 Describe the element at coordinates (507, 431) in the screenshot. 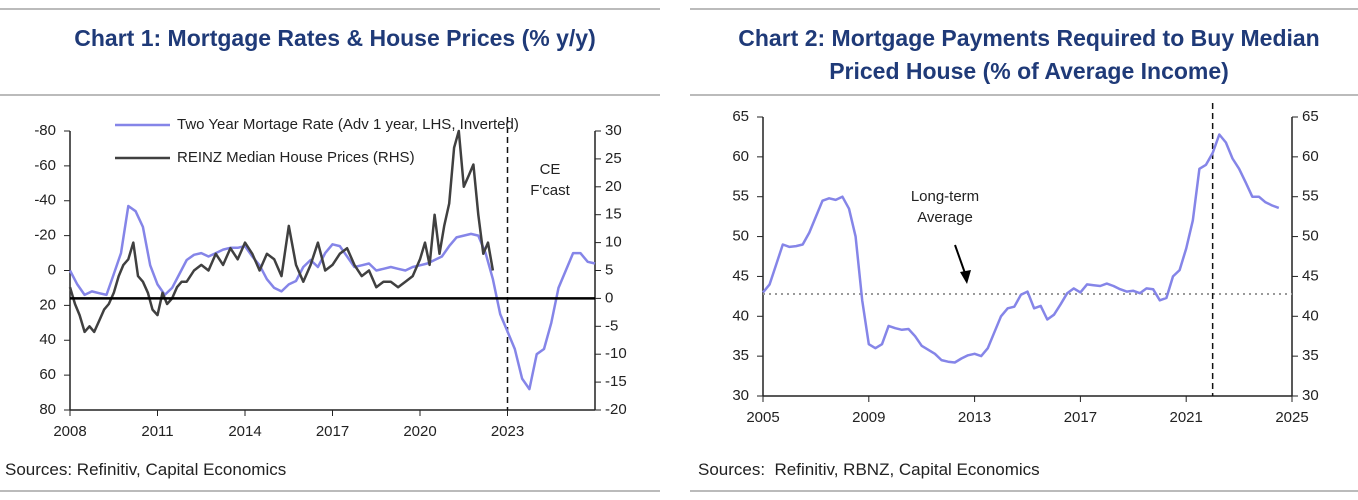

I see `x-tick-label: 2023` at that location.